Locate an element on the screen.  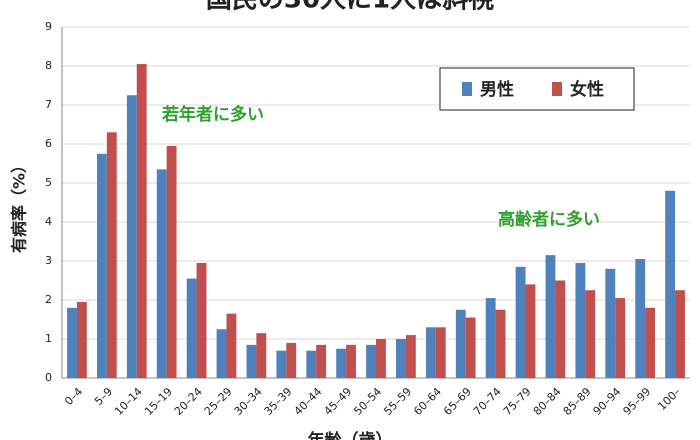
y-tick-label: 3 is located at coordinates (48, 260).